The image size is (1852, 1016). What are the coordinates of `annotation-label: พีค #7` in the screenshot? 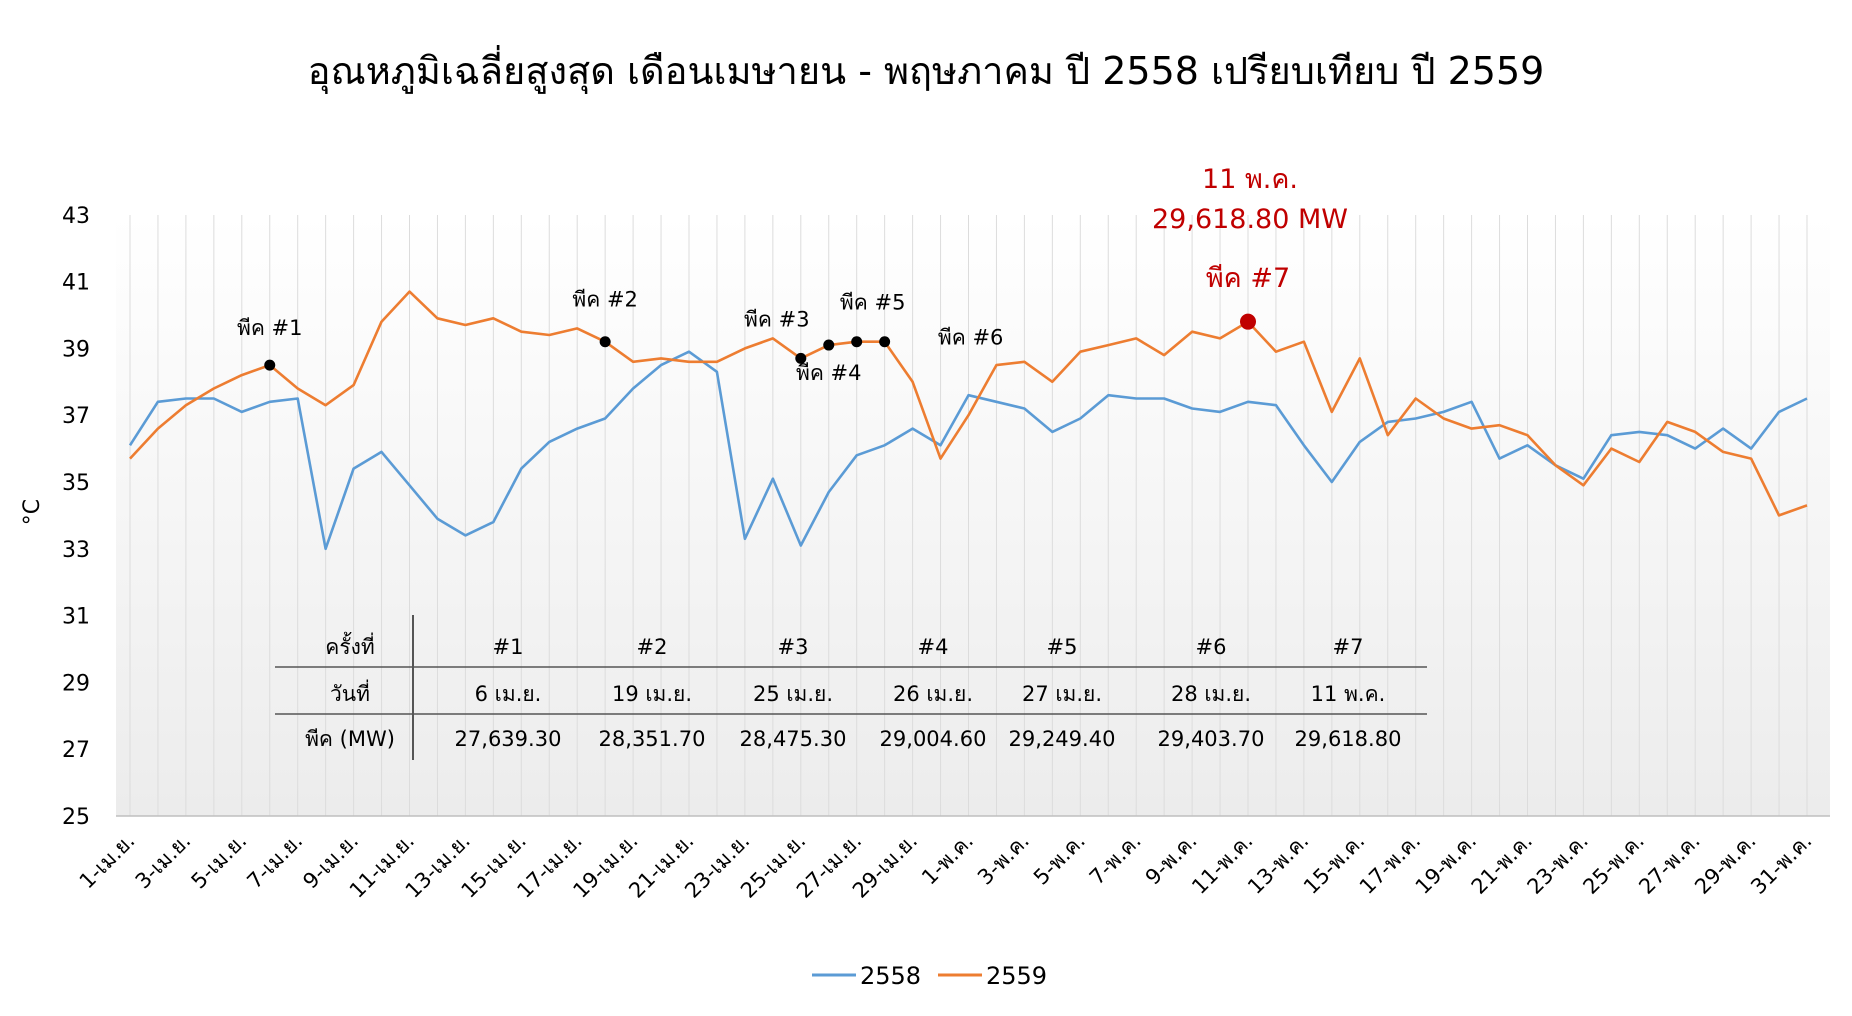 It's located at (1248, 278).